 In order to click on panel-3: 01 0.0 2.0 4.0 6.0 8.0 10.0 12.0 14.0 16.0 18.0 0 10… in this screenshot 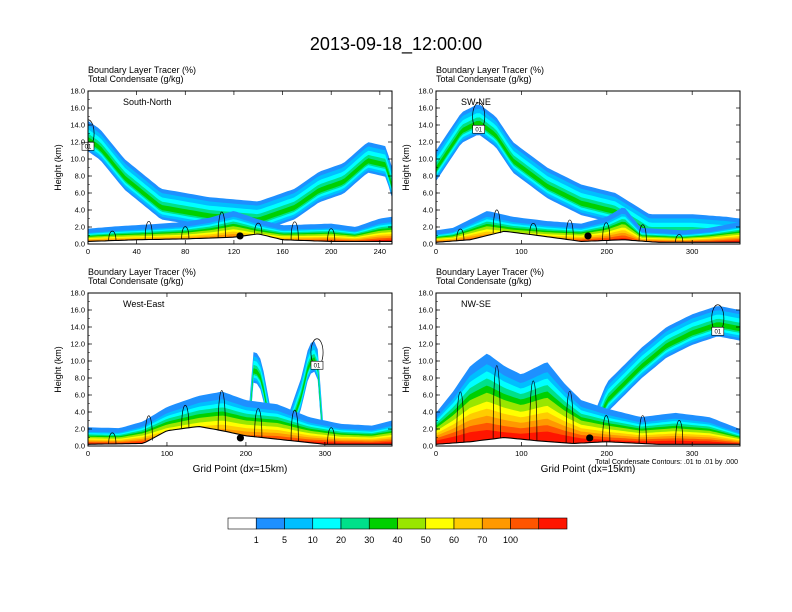, I will do `click(223, 371)`.